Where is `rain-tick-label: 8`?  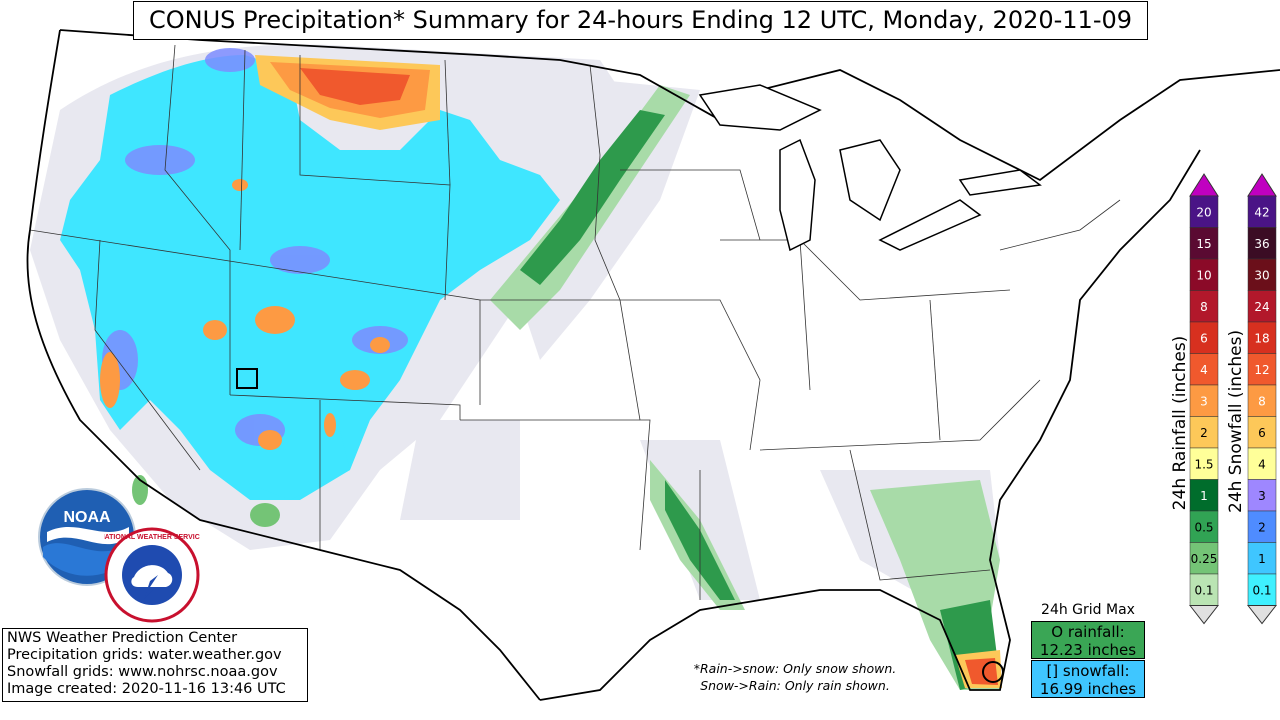 rain-tick-label: 8 is located at coordinates (1204, 307).